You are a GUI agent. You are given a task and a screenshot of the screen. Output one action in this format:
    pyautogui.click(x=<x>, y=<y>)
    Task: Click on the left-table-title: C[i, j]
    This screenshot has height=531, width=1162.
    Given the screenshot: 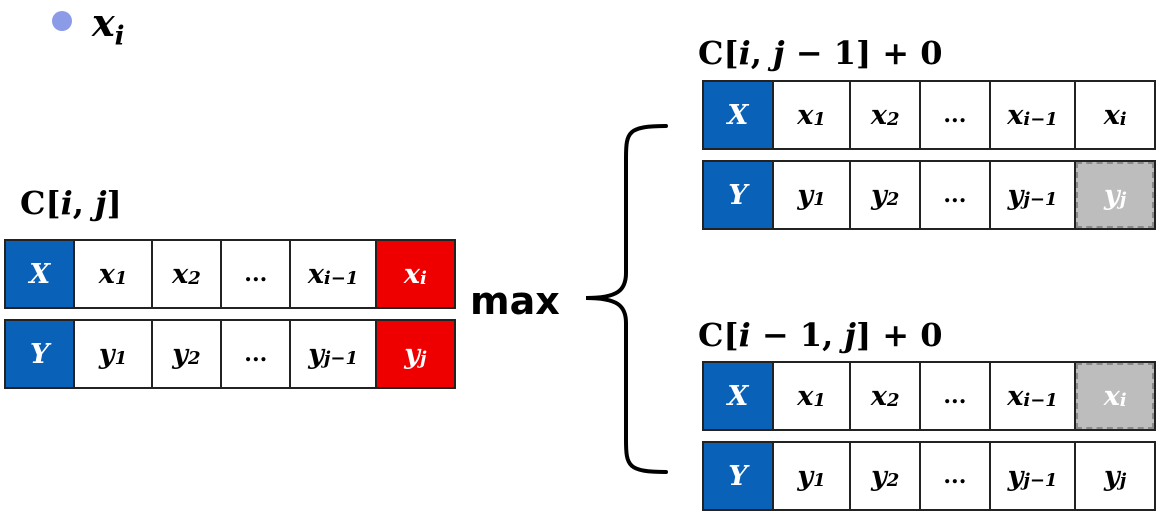 What is the action you would take?
    pyautogui.click(x=71, y=203)
    